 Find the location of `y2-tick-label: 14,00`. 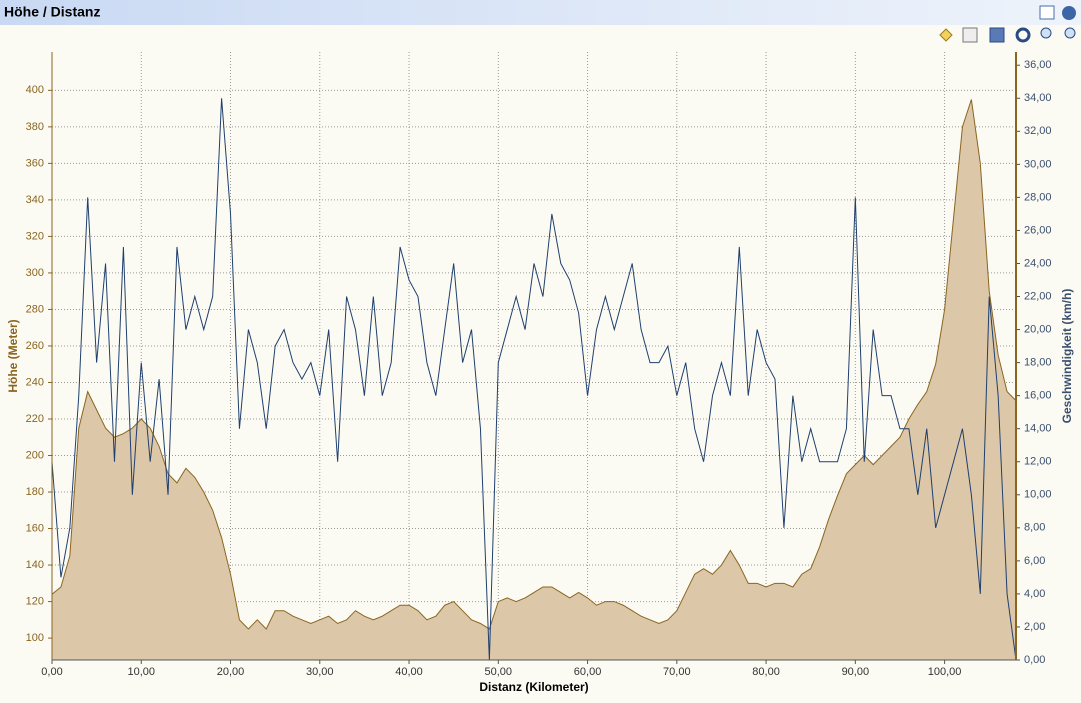

y2-tick-label: 14,00 is located at coordinates (1038, 429).